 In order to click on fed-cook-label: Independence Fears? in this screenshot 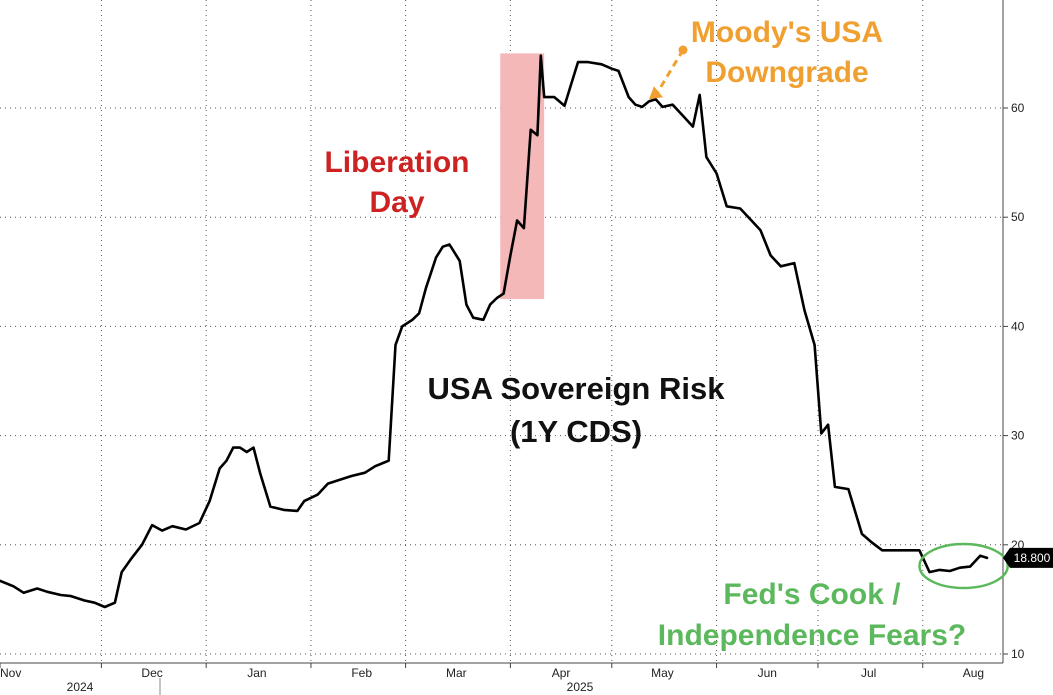, I will do `click(812, 635)`.